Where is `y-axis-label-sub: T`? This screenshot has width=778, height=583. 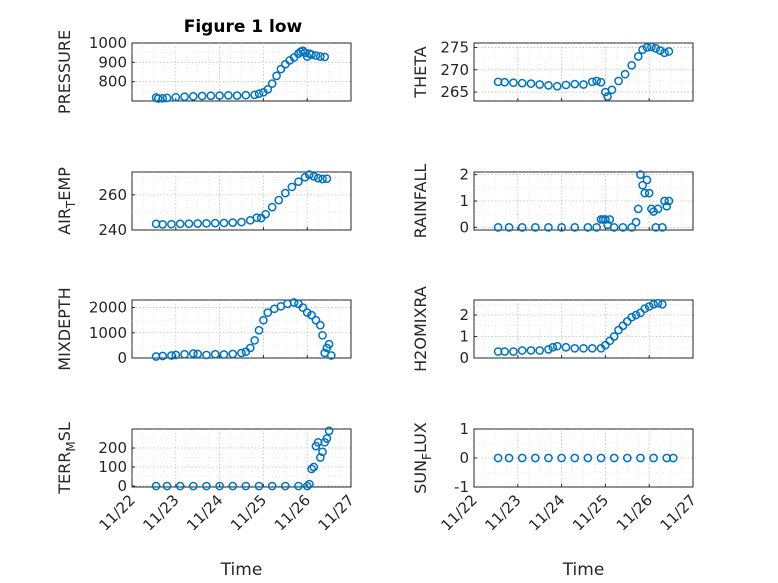 y-axis-label-sub: T is located at coordinates (71, 204).